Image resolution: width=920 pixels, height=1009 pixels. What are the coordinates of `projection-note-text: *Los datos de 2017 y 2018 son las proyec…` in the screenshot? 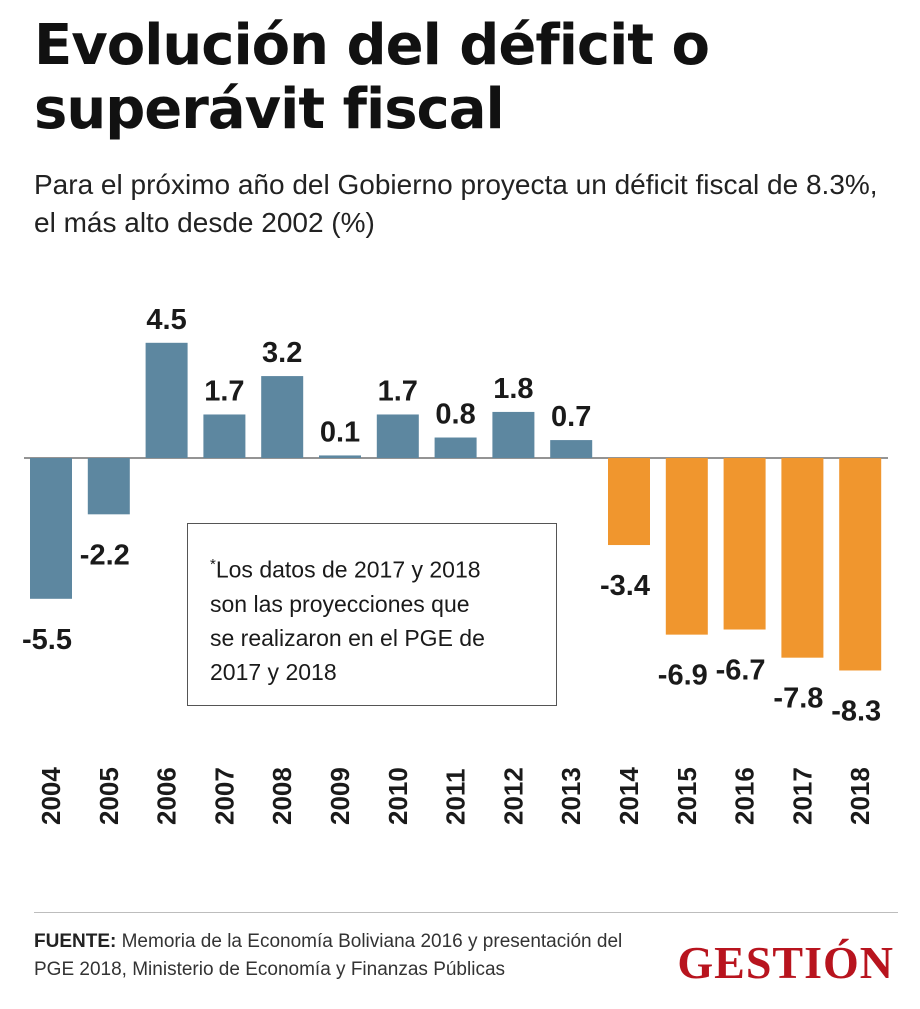 It's located at (380, 618).